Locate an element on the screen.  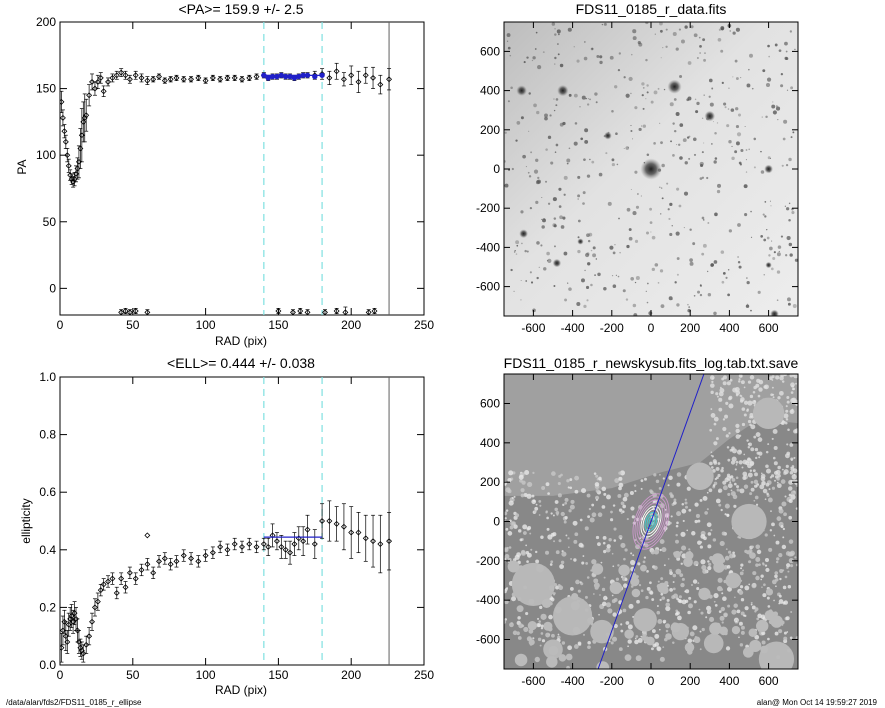
x-tick-label: 250 is located at coordinates (424, 675).